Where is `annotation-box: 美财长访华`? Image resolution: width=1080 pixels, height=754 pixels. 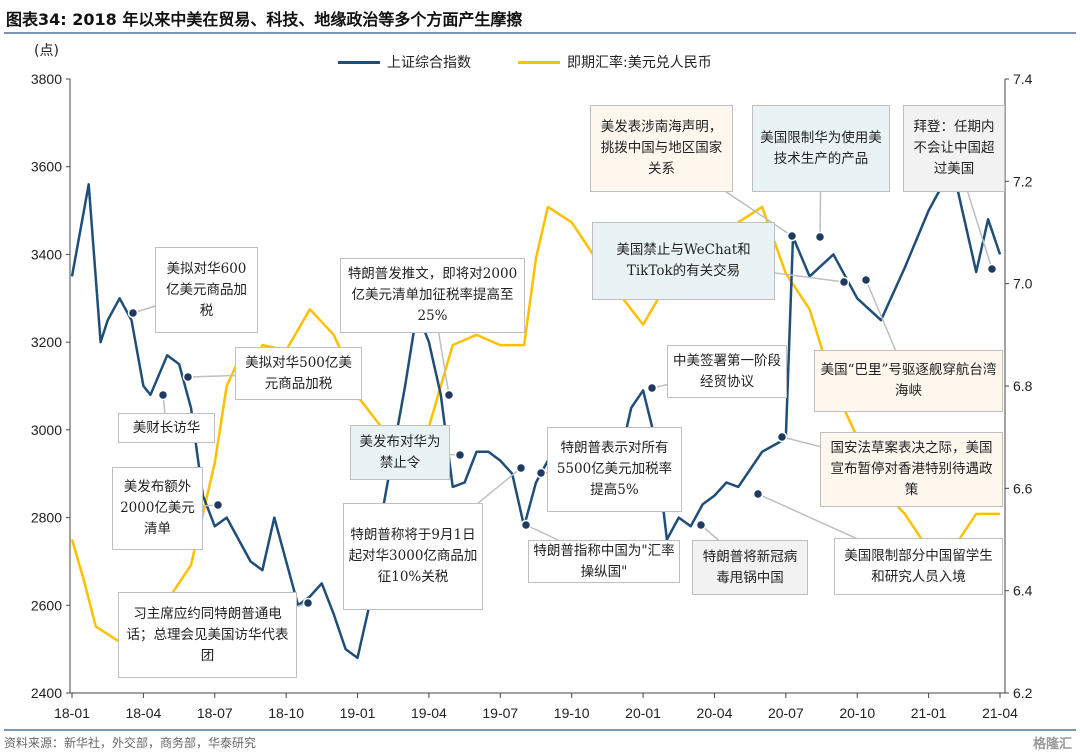
annotation-box: 美财长访华 is located at coordinates (166, 428).